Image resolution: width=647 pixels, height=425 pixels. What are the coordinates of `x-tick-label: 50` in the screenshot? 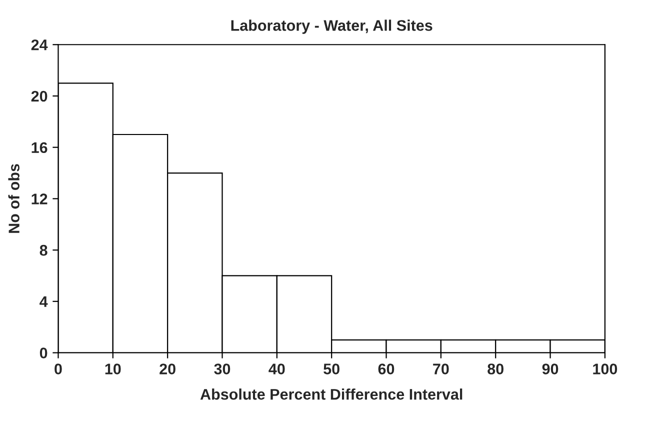 It's located at (332, 369).